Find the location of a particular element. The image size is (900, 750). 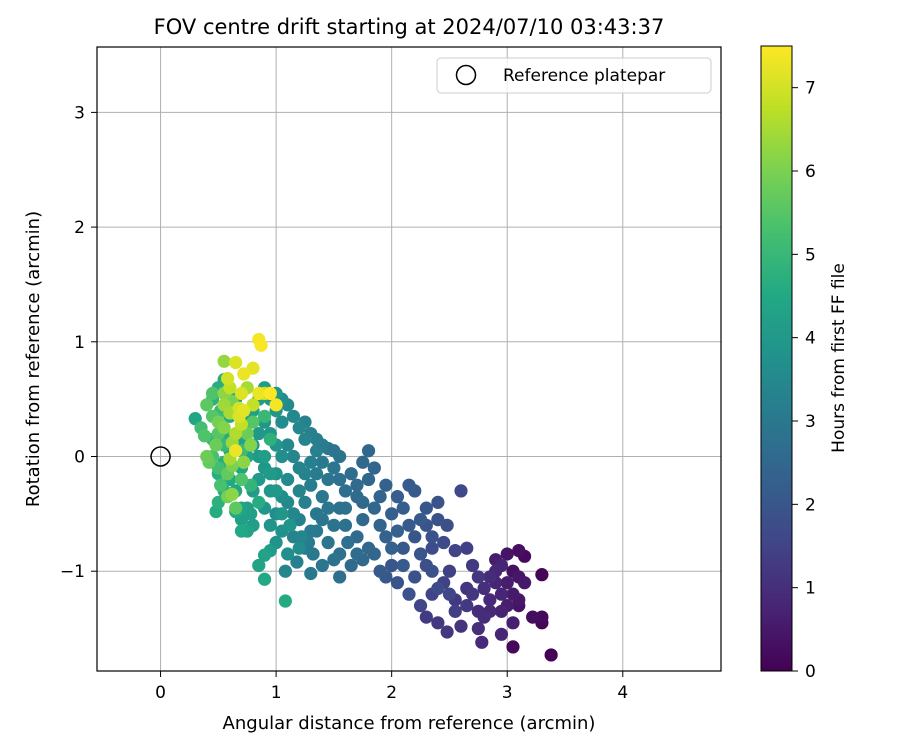

reference-marker is located at coordinates (160, 456).